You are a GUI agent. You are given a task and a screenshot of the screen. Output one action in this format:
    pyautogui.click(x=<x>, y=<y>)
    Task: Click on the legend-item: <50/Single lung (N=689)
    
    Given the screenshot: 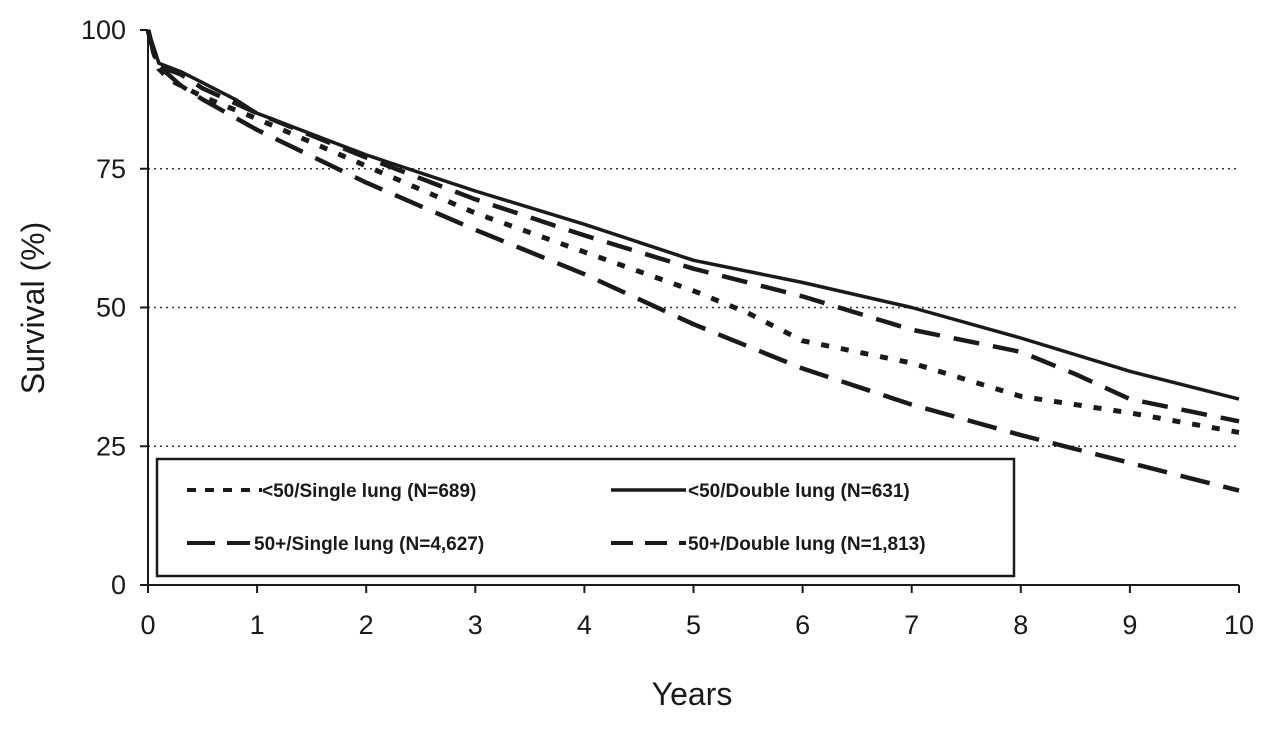 What is the action you would take?
    pyautogui.click(x=331, y=491)
    